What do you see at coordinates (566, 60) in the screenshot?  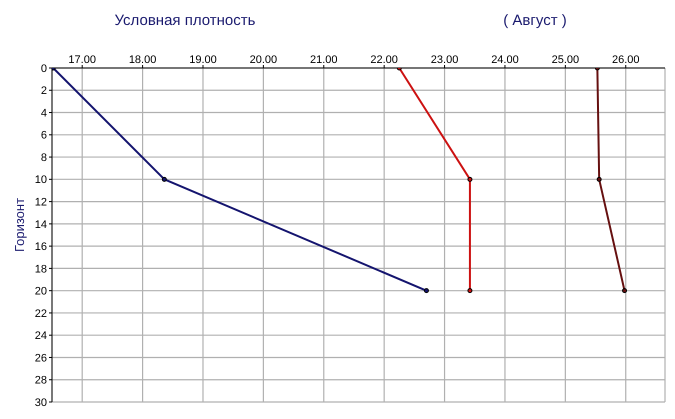 I see `x-tick-label: 25.00` at bounding box center [566, 60].